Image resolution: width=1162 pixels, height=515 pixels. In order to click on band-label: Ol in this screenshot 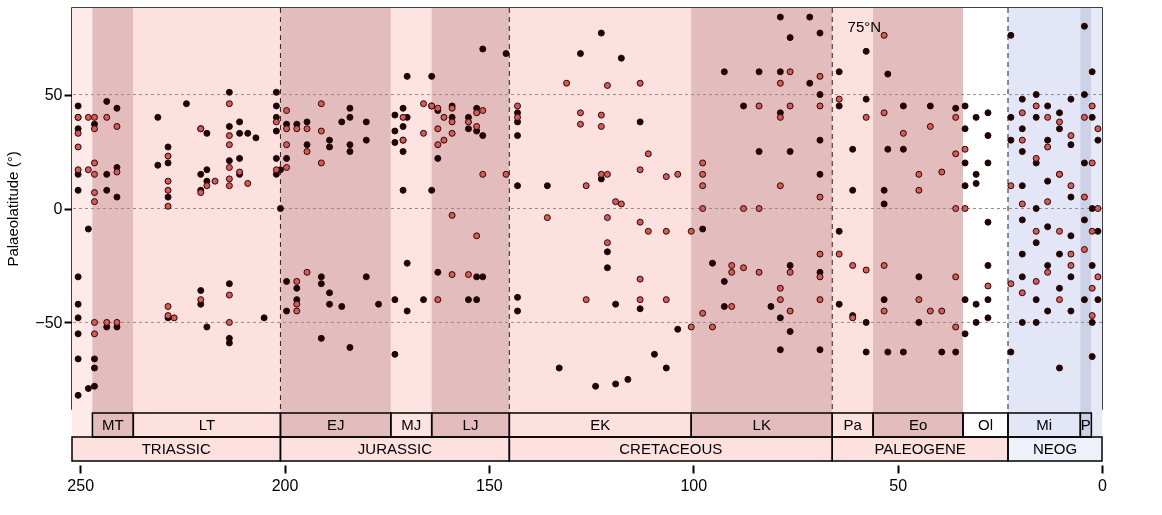, I will do `click(986, 424)`.